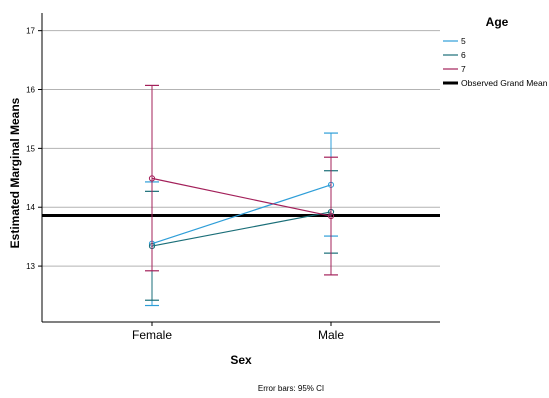  I want to click on error-bars-footnote: Error bars: 95% CI, so click(291, 388).